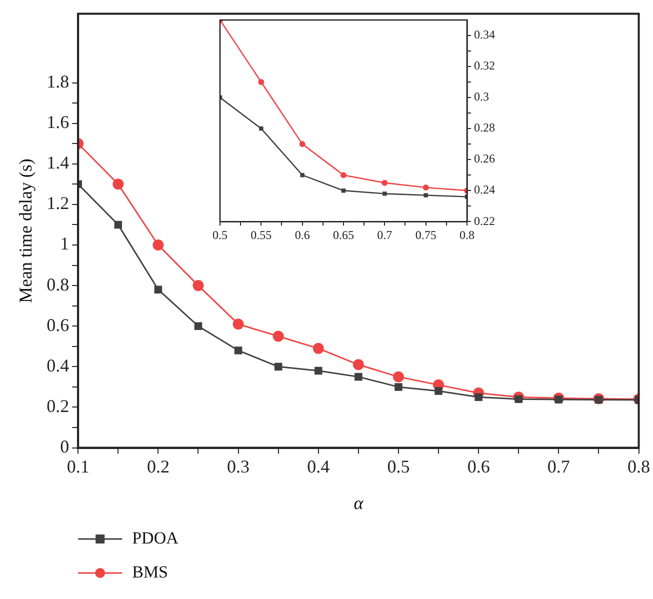  What do you see at coordinates (484, 35) in the screenshot?
I see `y2-tick-label: 0.34` at bounding box center [484, 35].